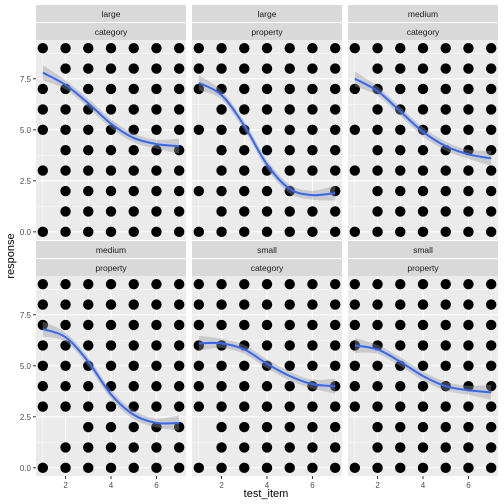 This screenshot has width=504, height=504. I want to click on facet-strip-label: small, so click(423, 250).